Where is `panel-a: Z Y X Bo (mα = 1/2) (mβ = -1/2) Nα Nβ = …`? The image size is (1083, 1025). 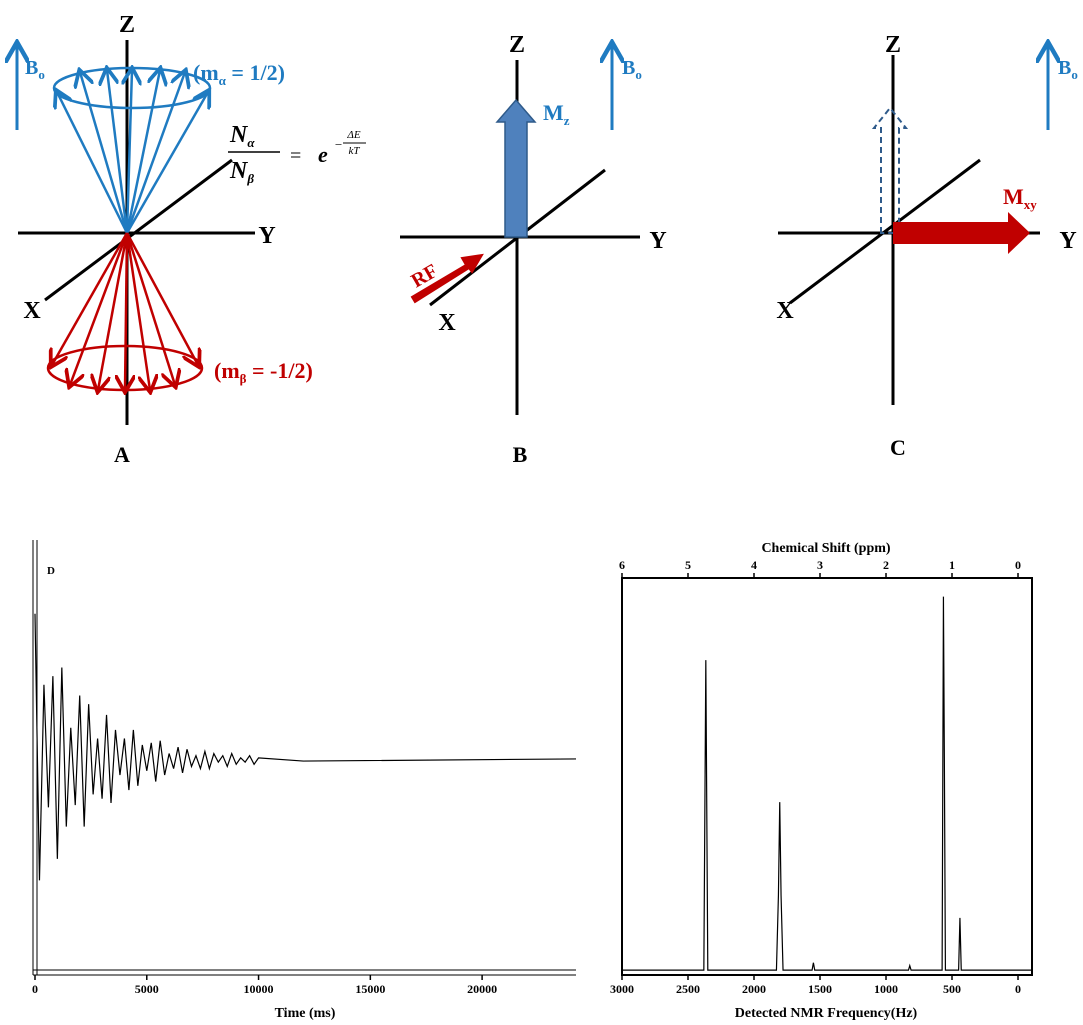
panel-a: Z Y X Bo (mα = 1/2) (mβ = -1/2) Nα Nβ = … is located at coordinates (191, 239).